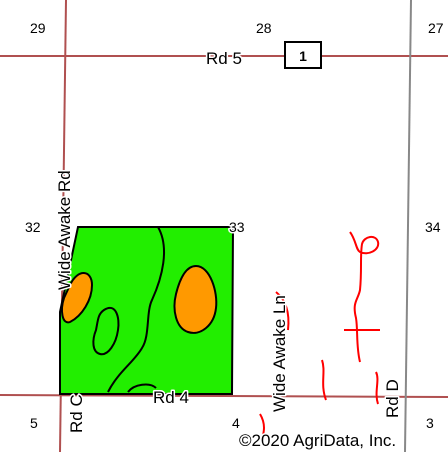 This screenshot has width=448, height=452. What do you see at coordinates (436, 28) in the screenshot?
I see `section-number-ne: 27` at bounding box center [436, 28].